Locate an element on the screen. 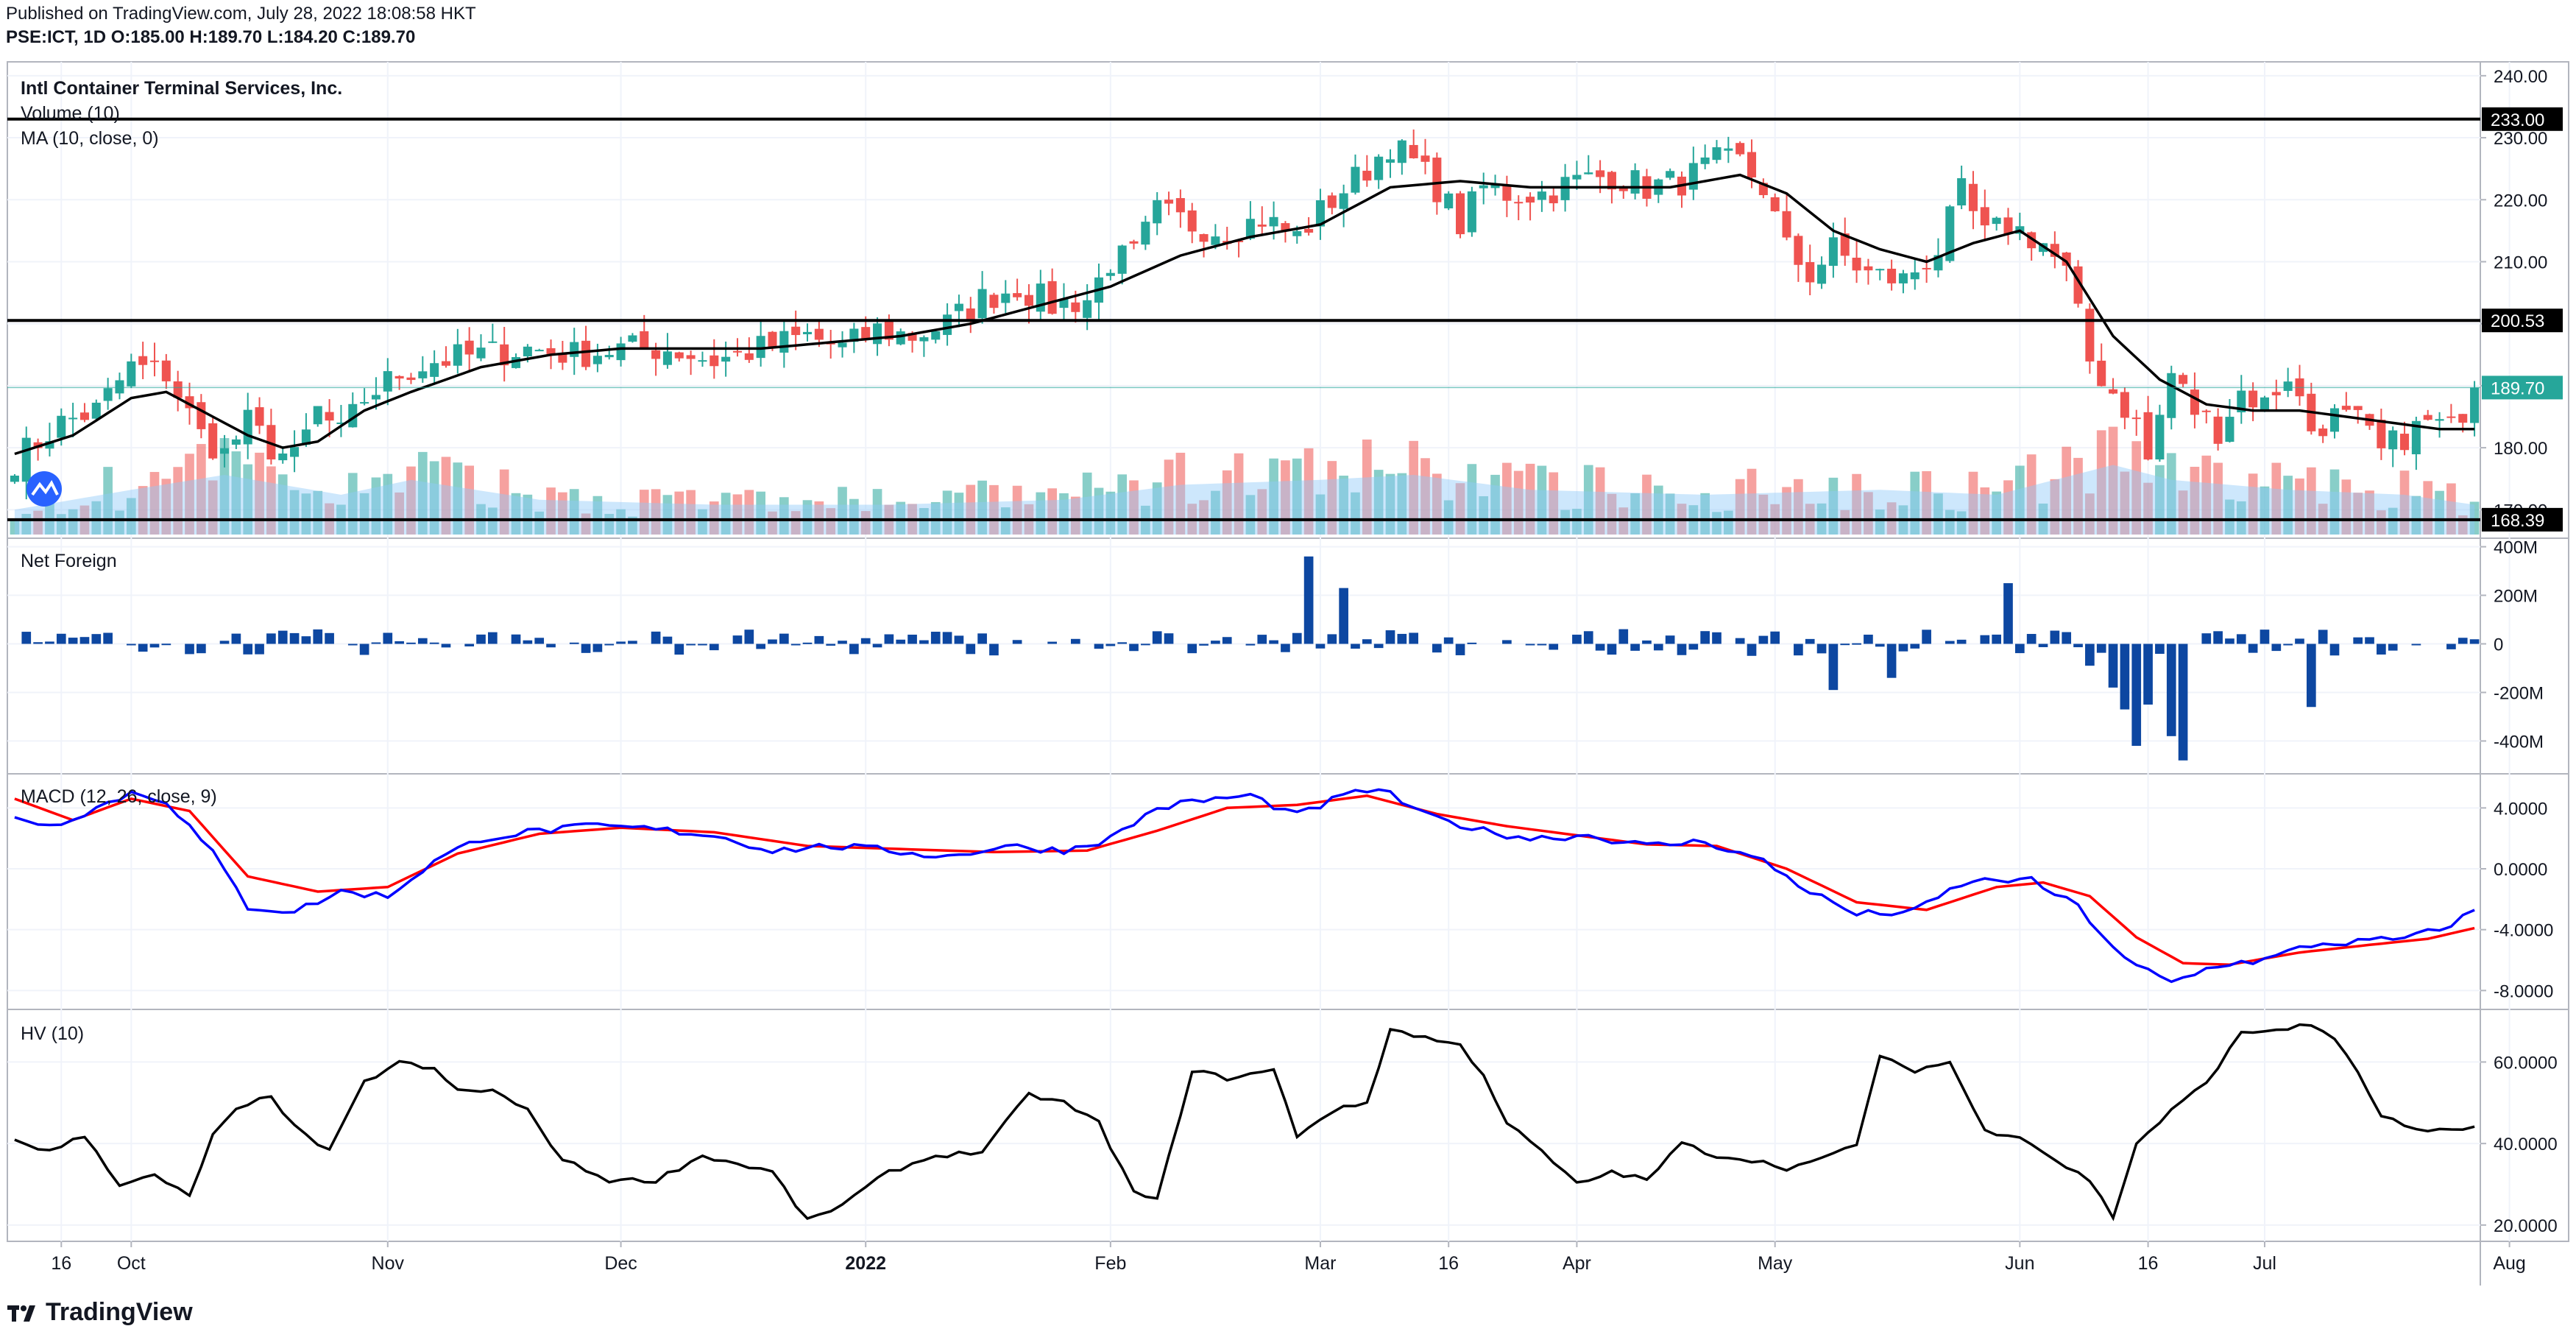 Image resolution: width=2576 pixels, height=1340 pixels. macd-y-tick-label: -4.0000 is located at coordinates (2523, 931).